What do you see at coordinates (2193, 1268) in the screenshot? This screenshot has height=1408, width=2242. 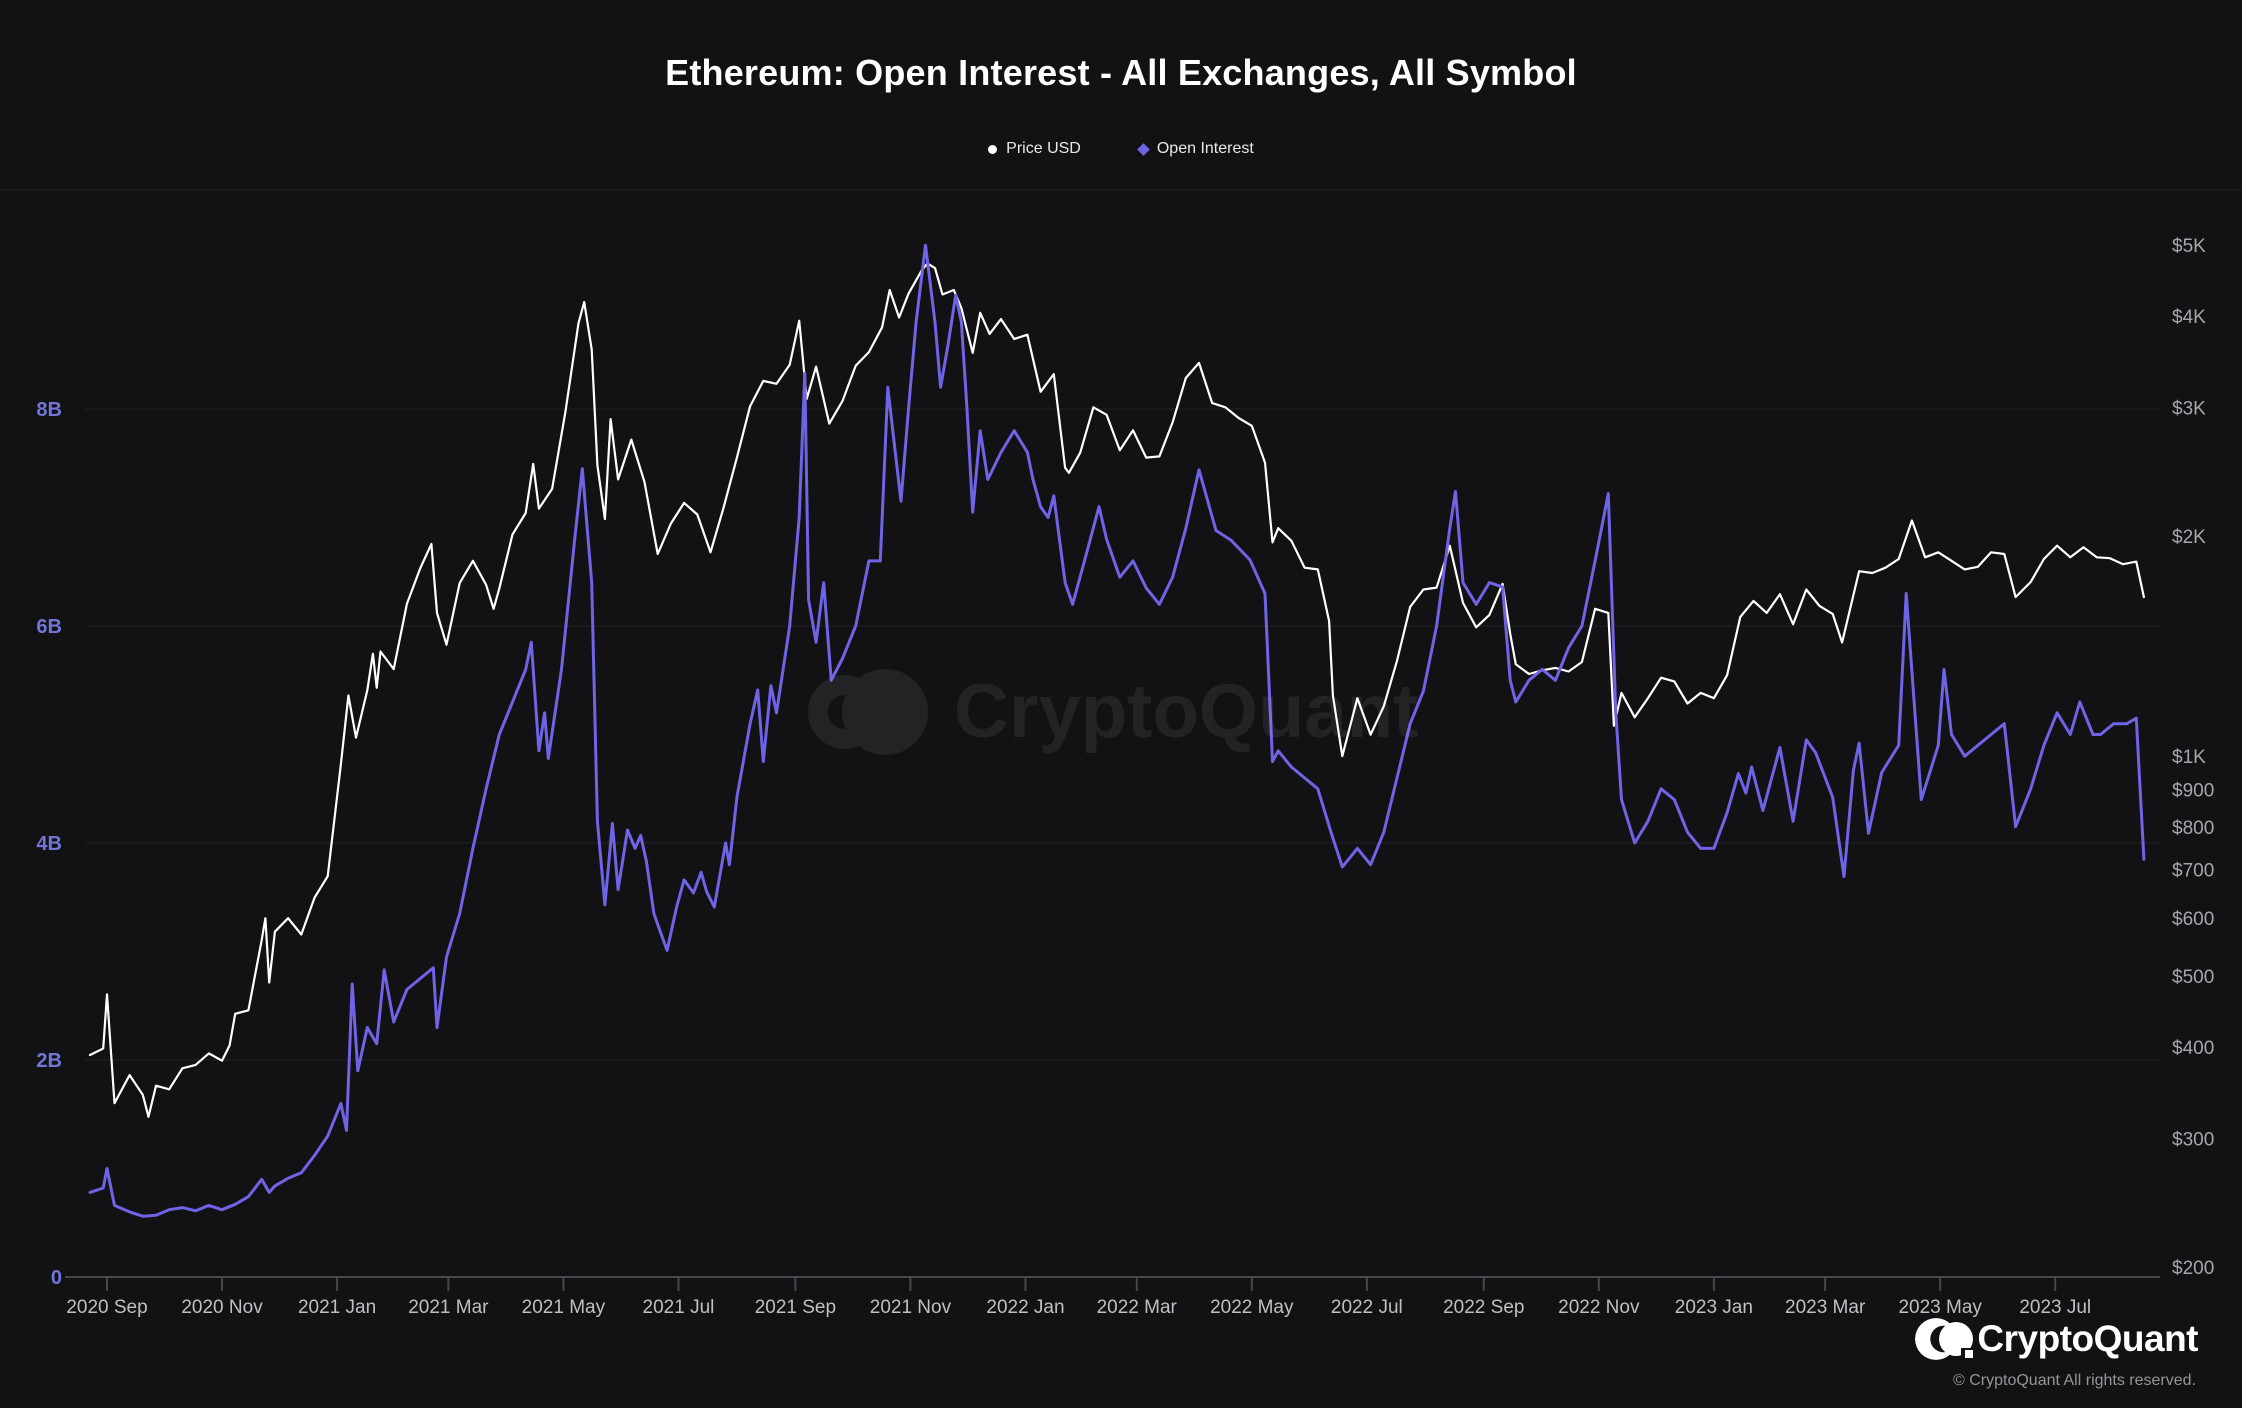 I see `right-axis-label-200: $200` at bounding box center [2193, 1268].